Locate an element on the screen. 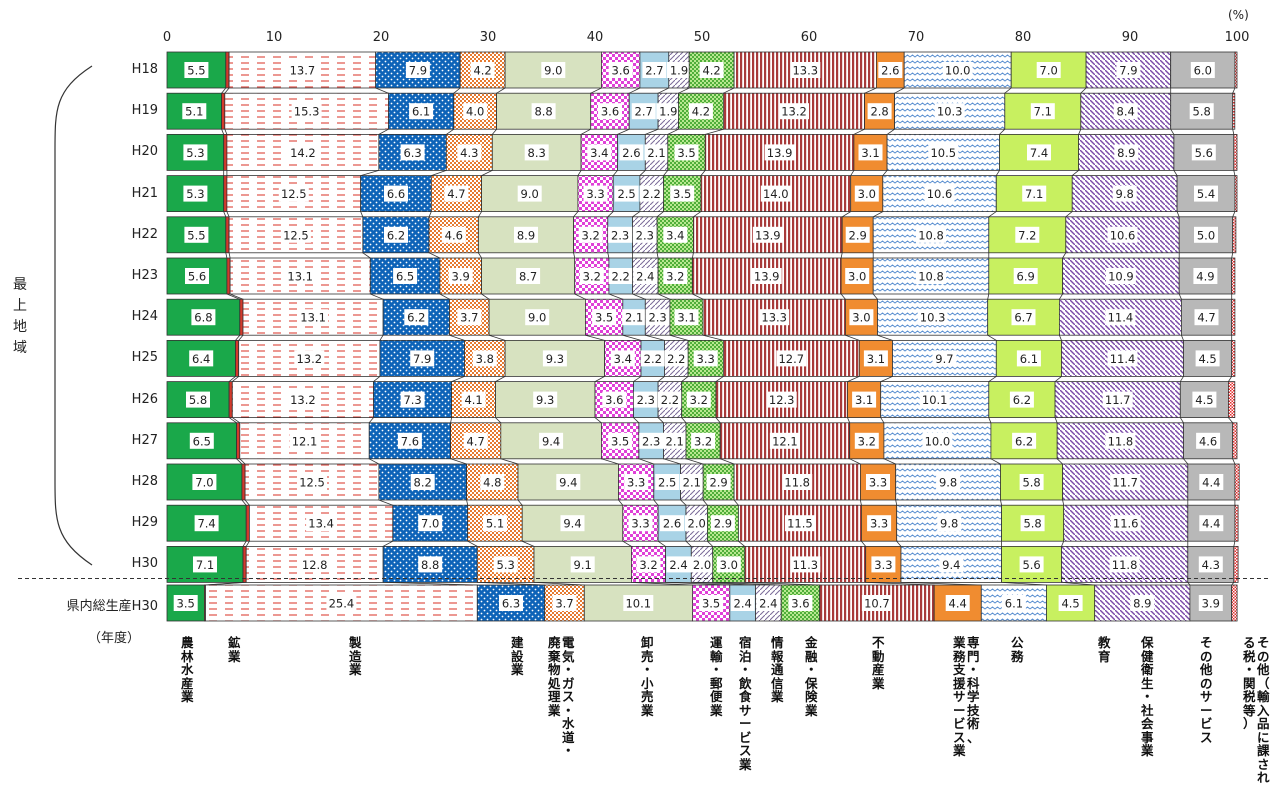  category-label: 不 動 産 業 is located at coordinates (878, 663).